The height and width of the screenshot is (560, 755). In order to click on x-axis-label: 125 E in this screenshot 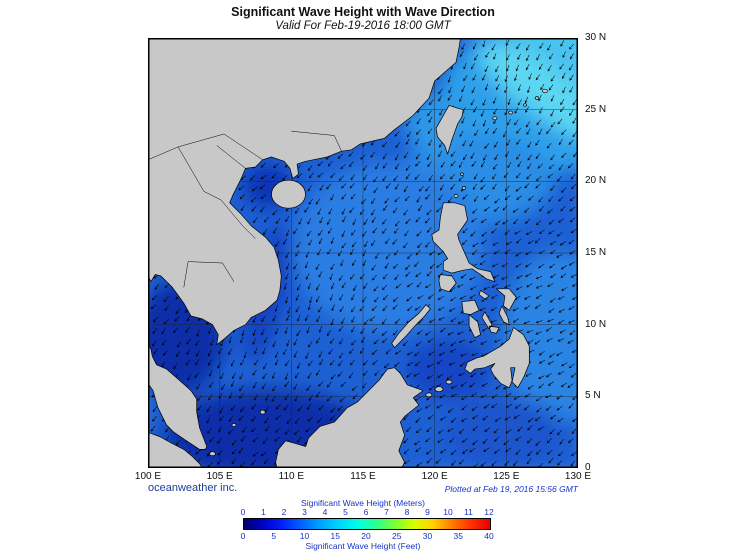, I will do `click(506, 476)`.